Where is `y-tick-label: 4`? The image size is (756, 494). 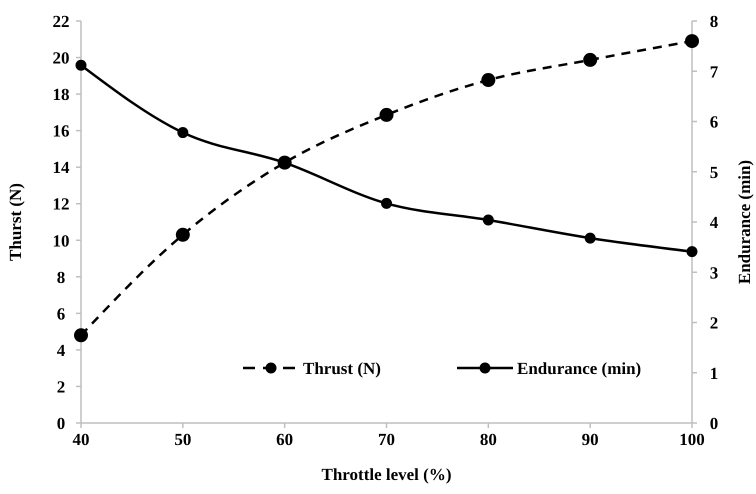
y-tick-label: 4 is located at coordinates (61, 350).